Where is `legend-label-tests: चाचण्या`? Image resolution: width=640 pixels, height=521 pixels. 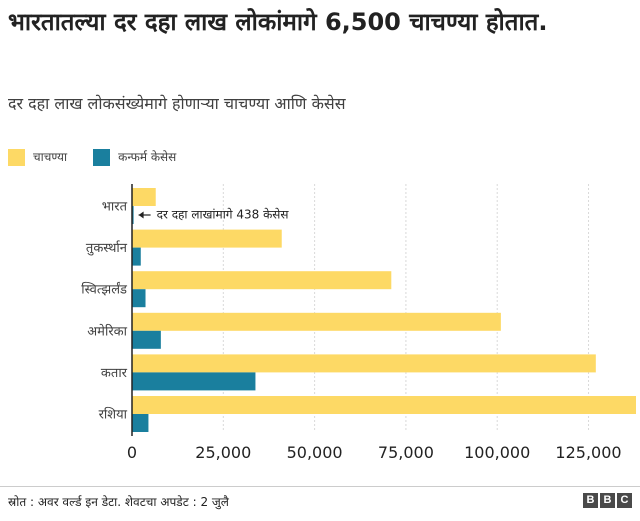 legend-label-tests: चाचण्या is located at coordinates (50, 156).